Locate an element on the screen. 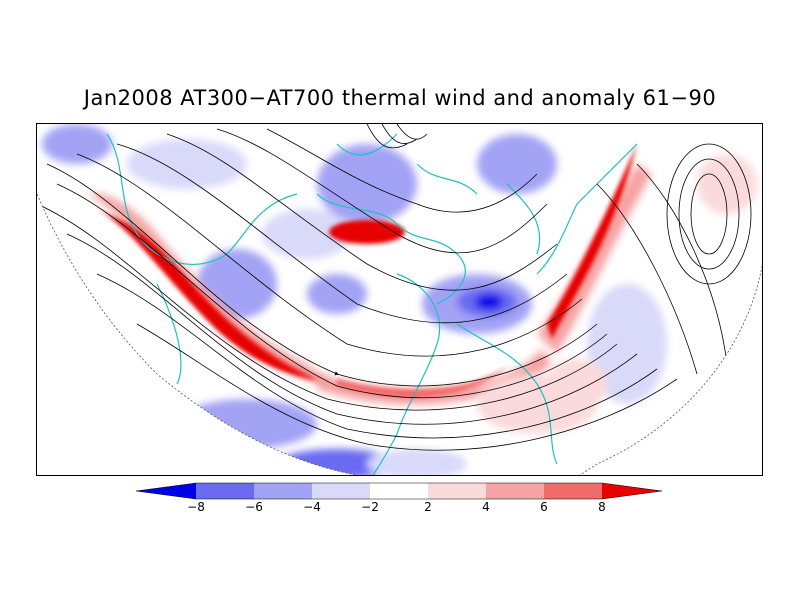  colorbar-seg-zero is located at coordinates (399, 491).